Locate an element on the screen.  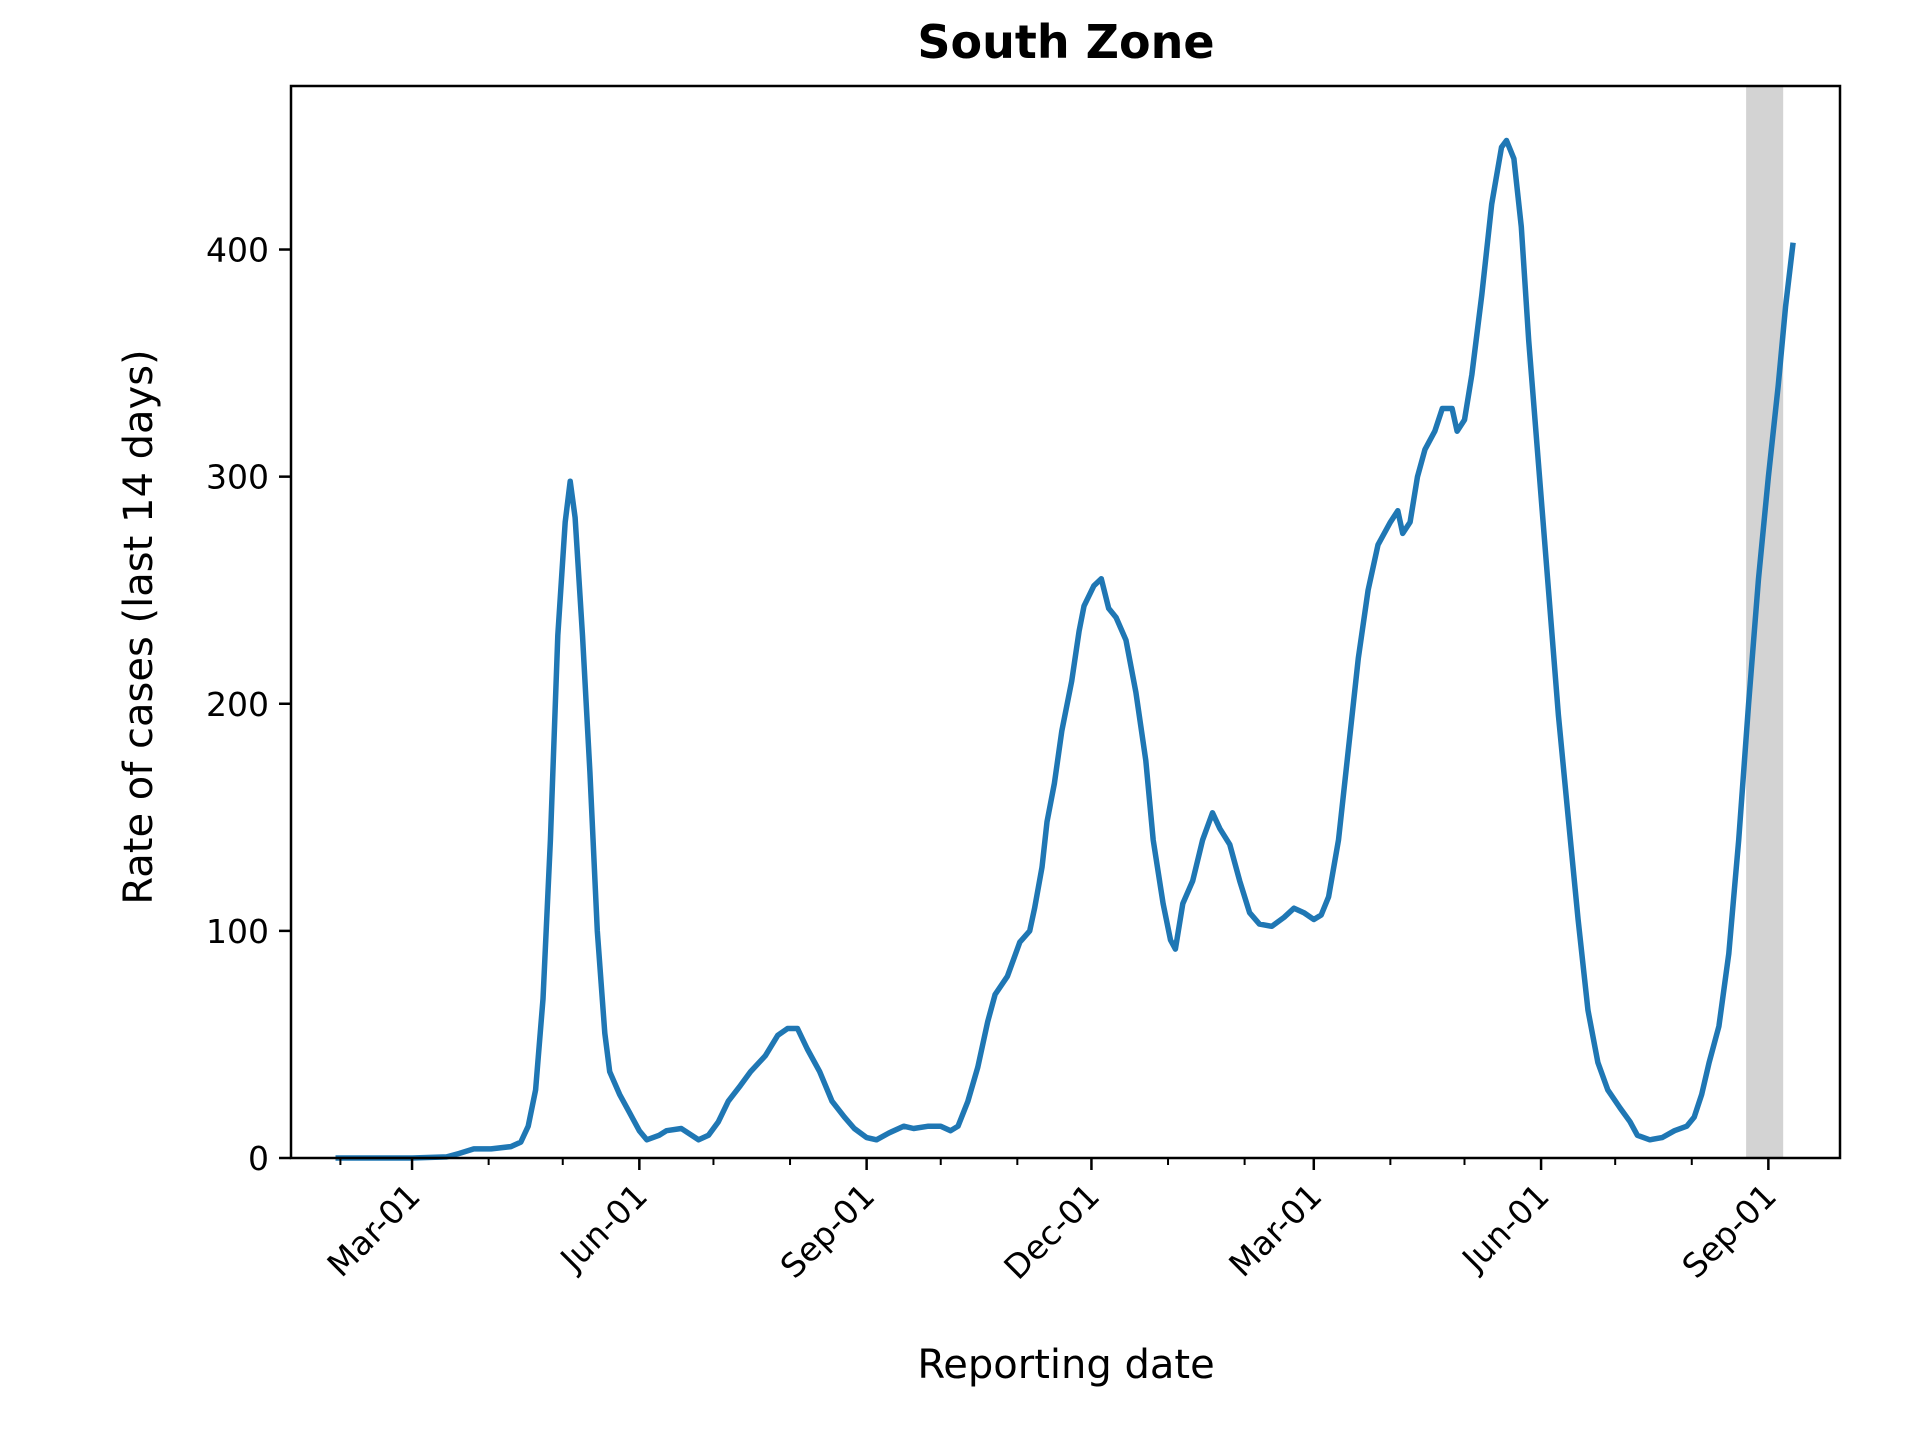
shaded-region-layer is located at coordinates (1765, 622).